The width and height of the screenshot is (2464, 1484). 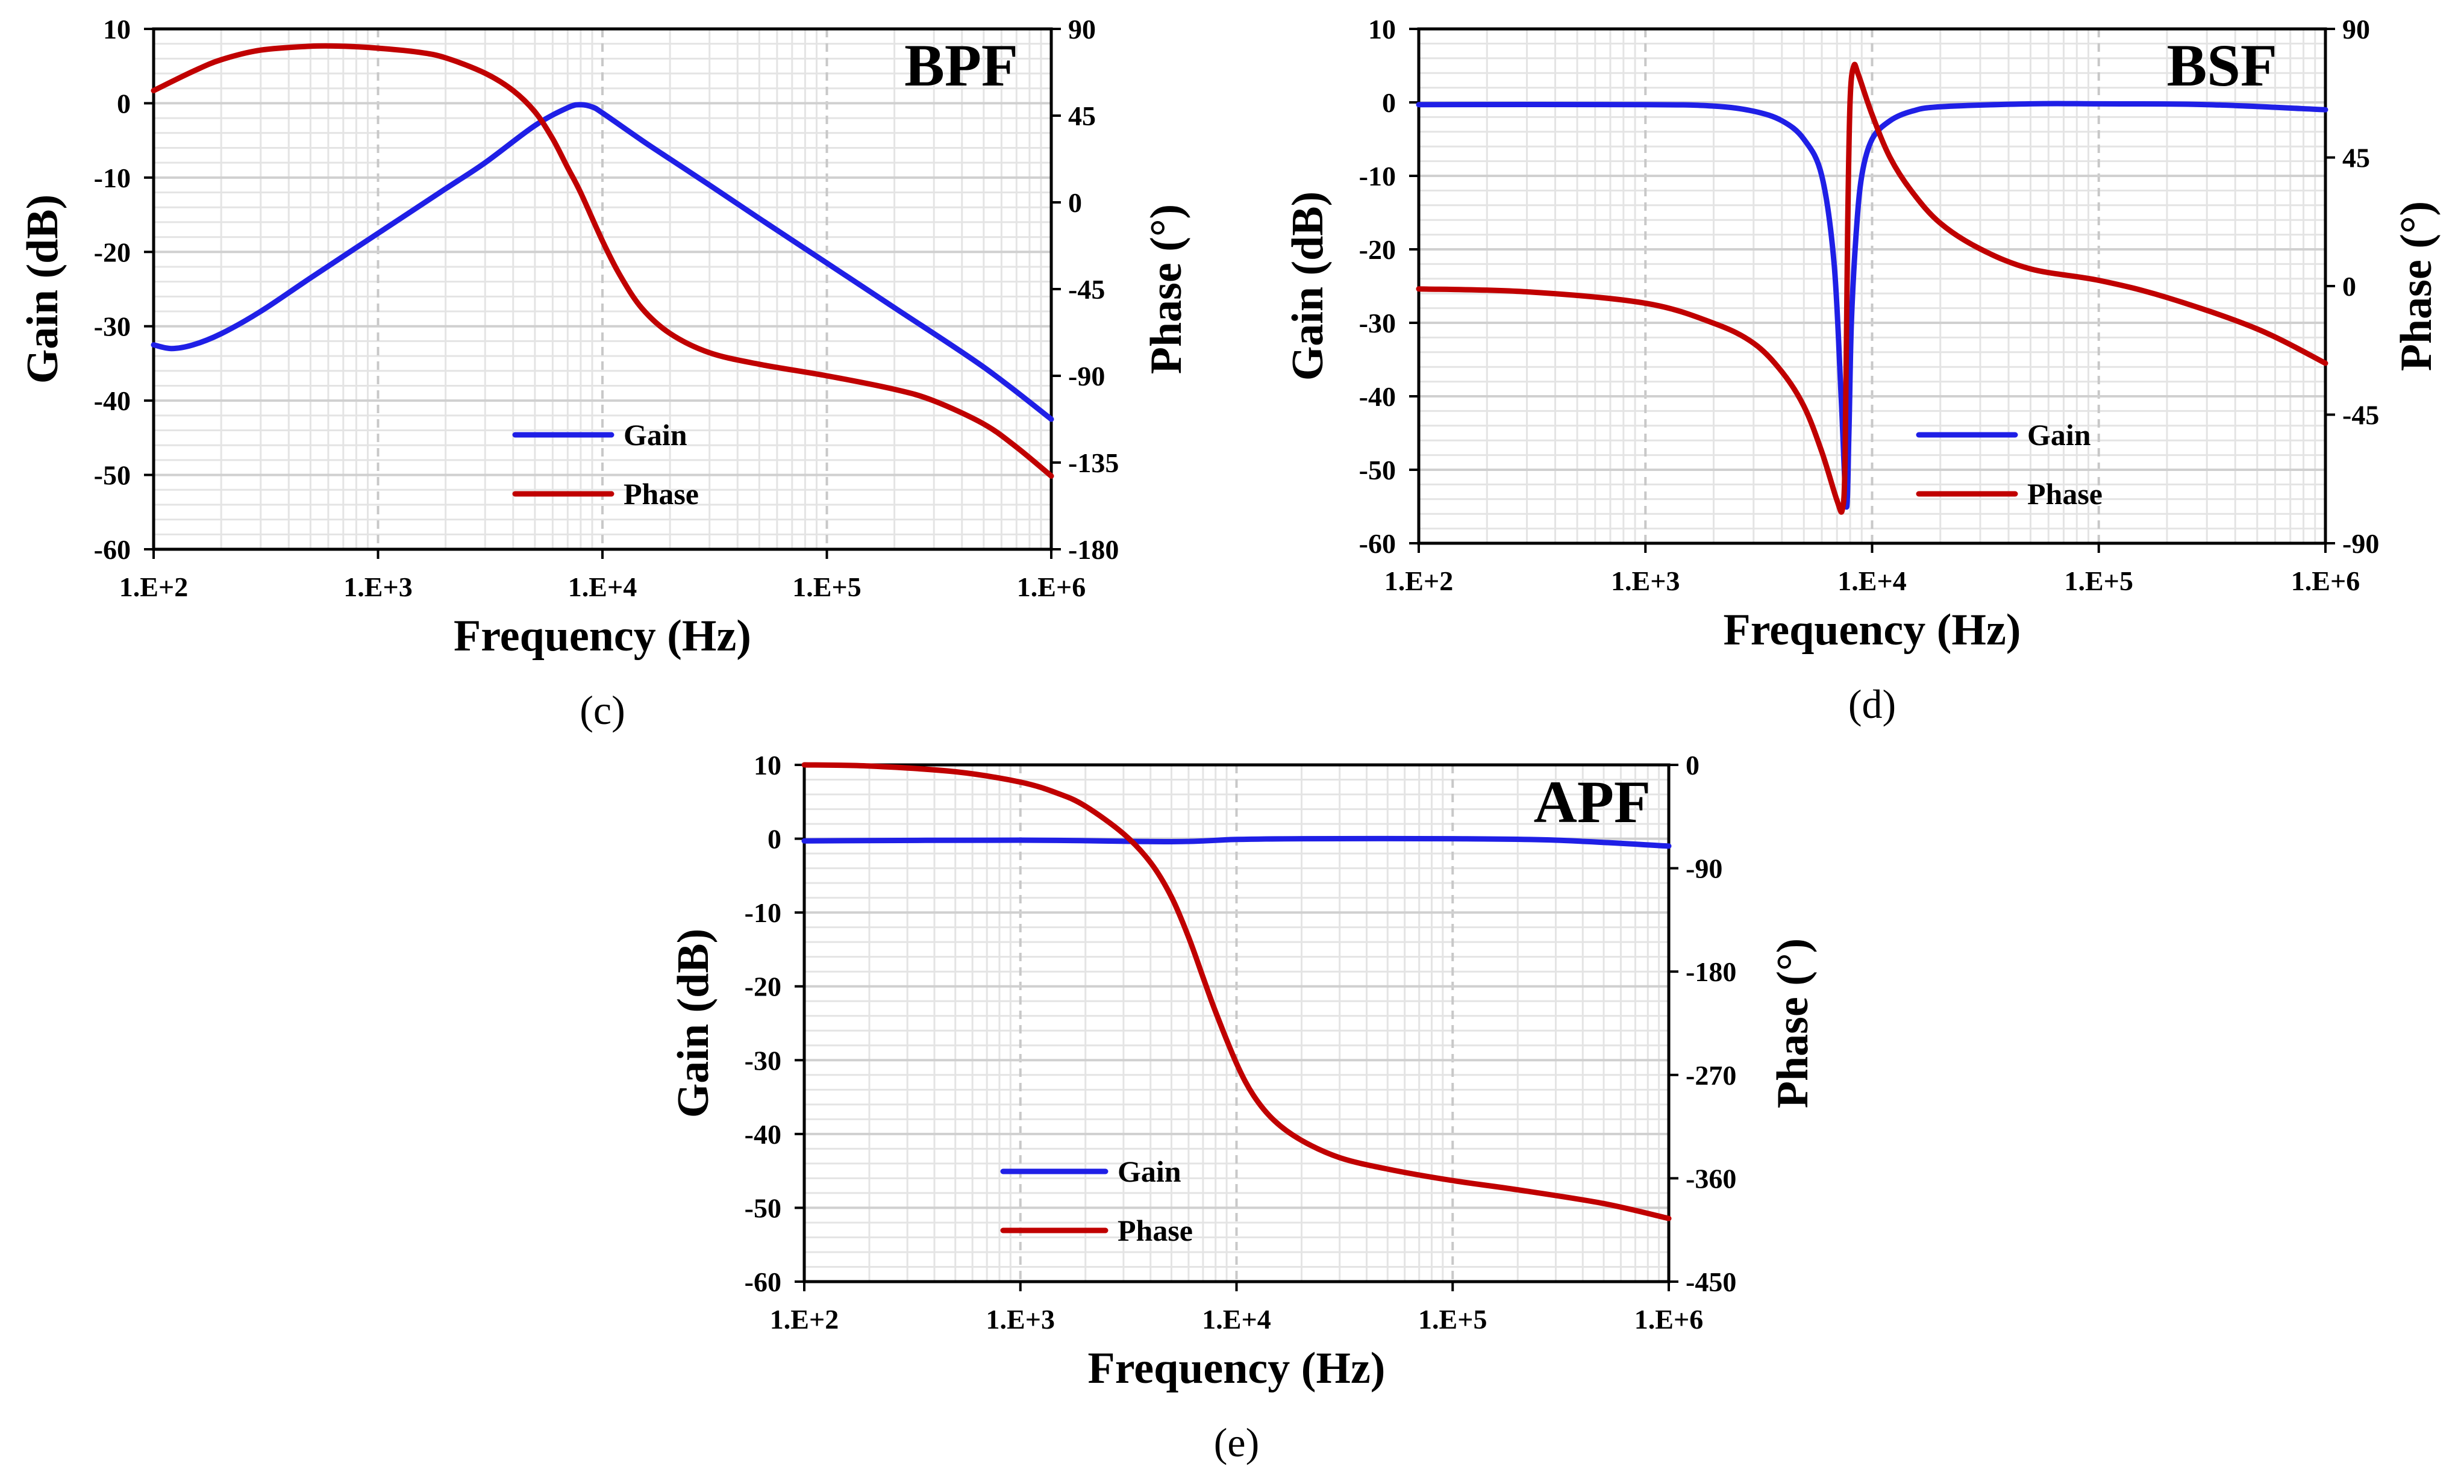 What do you see at coordinates (1093, 463) in the screenshot?
I see `y2-tick-label: -135` at bounding box center [1093, 463].